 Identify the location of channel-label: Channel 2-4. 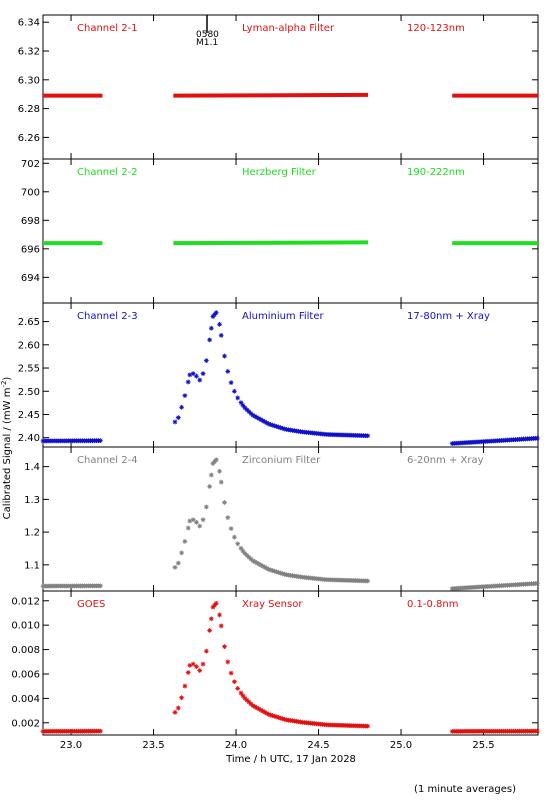
(107, 460).